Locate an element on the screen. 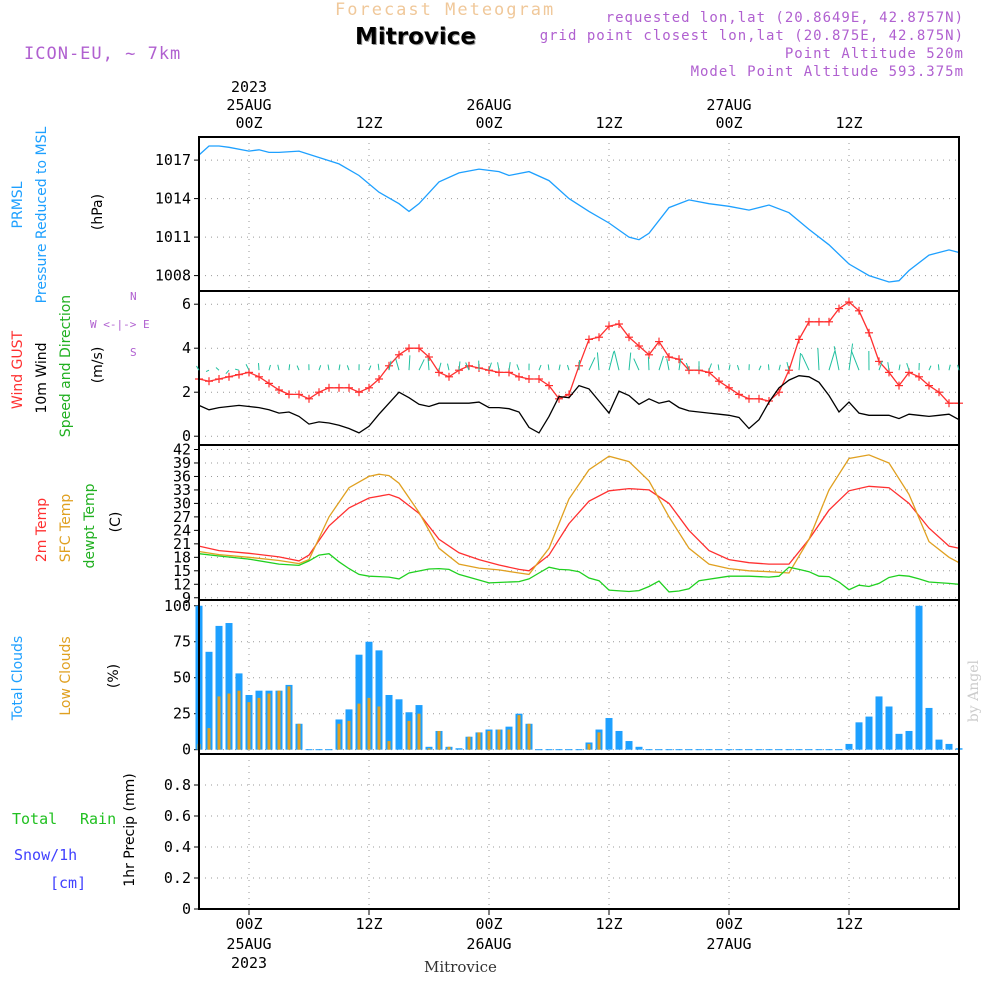 The height and width of the screenshot is (1000, 1000). model-point-altitude: Model Point Altitude 593.375m is located at coordinates (827, 72).